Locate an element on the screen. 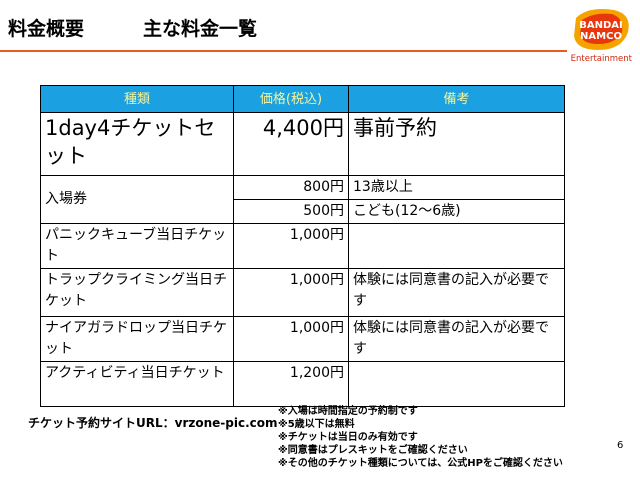 Image resolution: width=640 pixels, height=480 pixels. page-title: 料金概要 is located at coordinates (46, 29).